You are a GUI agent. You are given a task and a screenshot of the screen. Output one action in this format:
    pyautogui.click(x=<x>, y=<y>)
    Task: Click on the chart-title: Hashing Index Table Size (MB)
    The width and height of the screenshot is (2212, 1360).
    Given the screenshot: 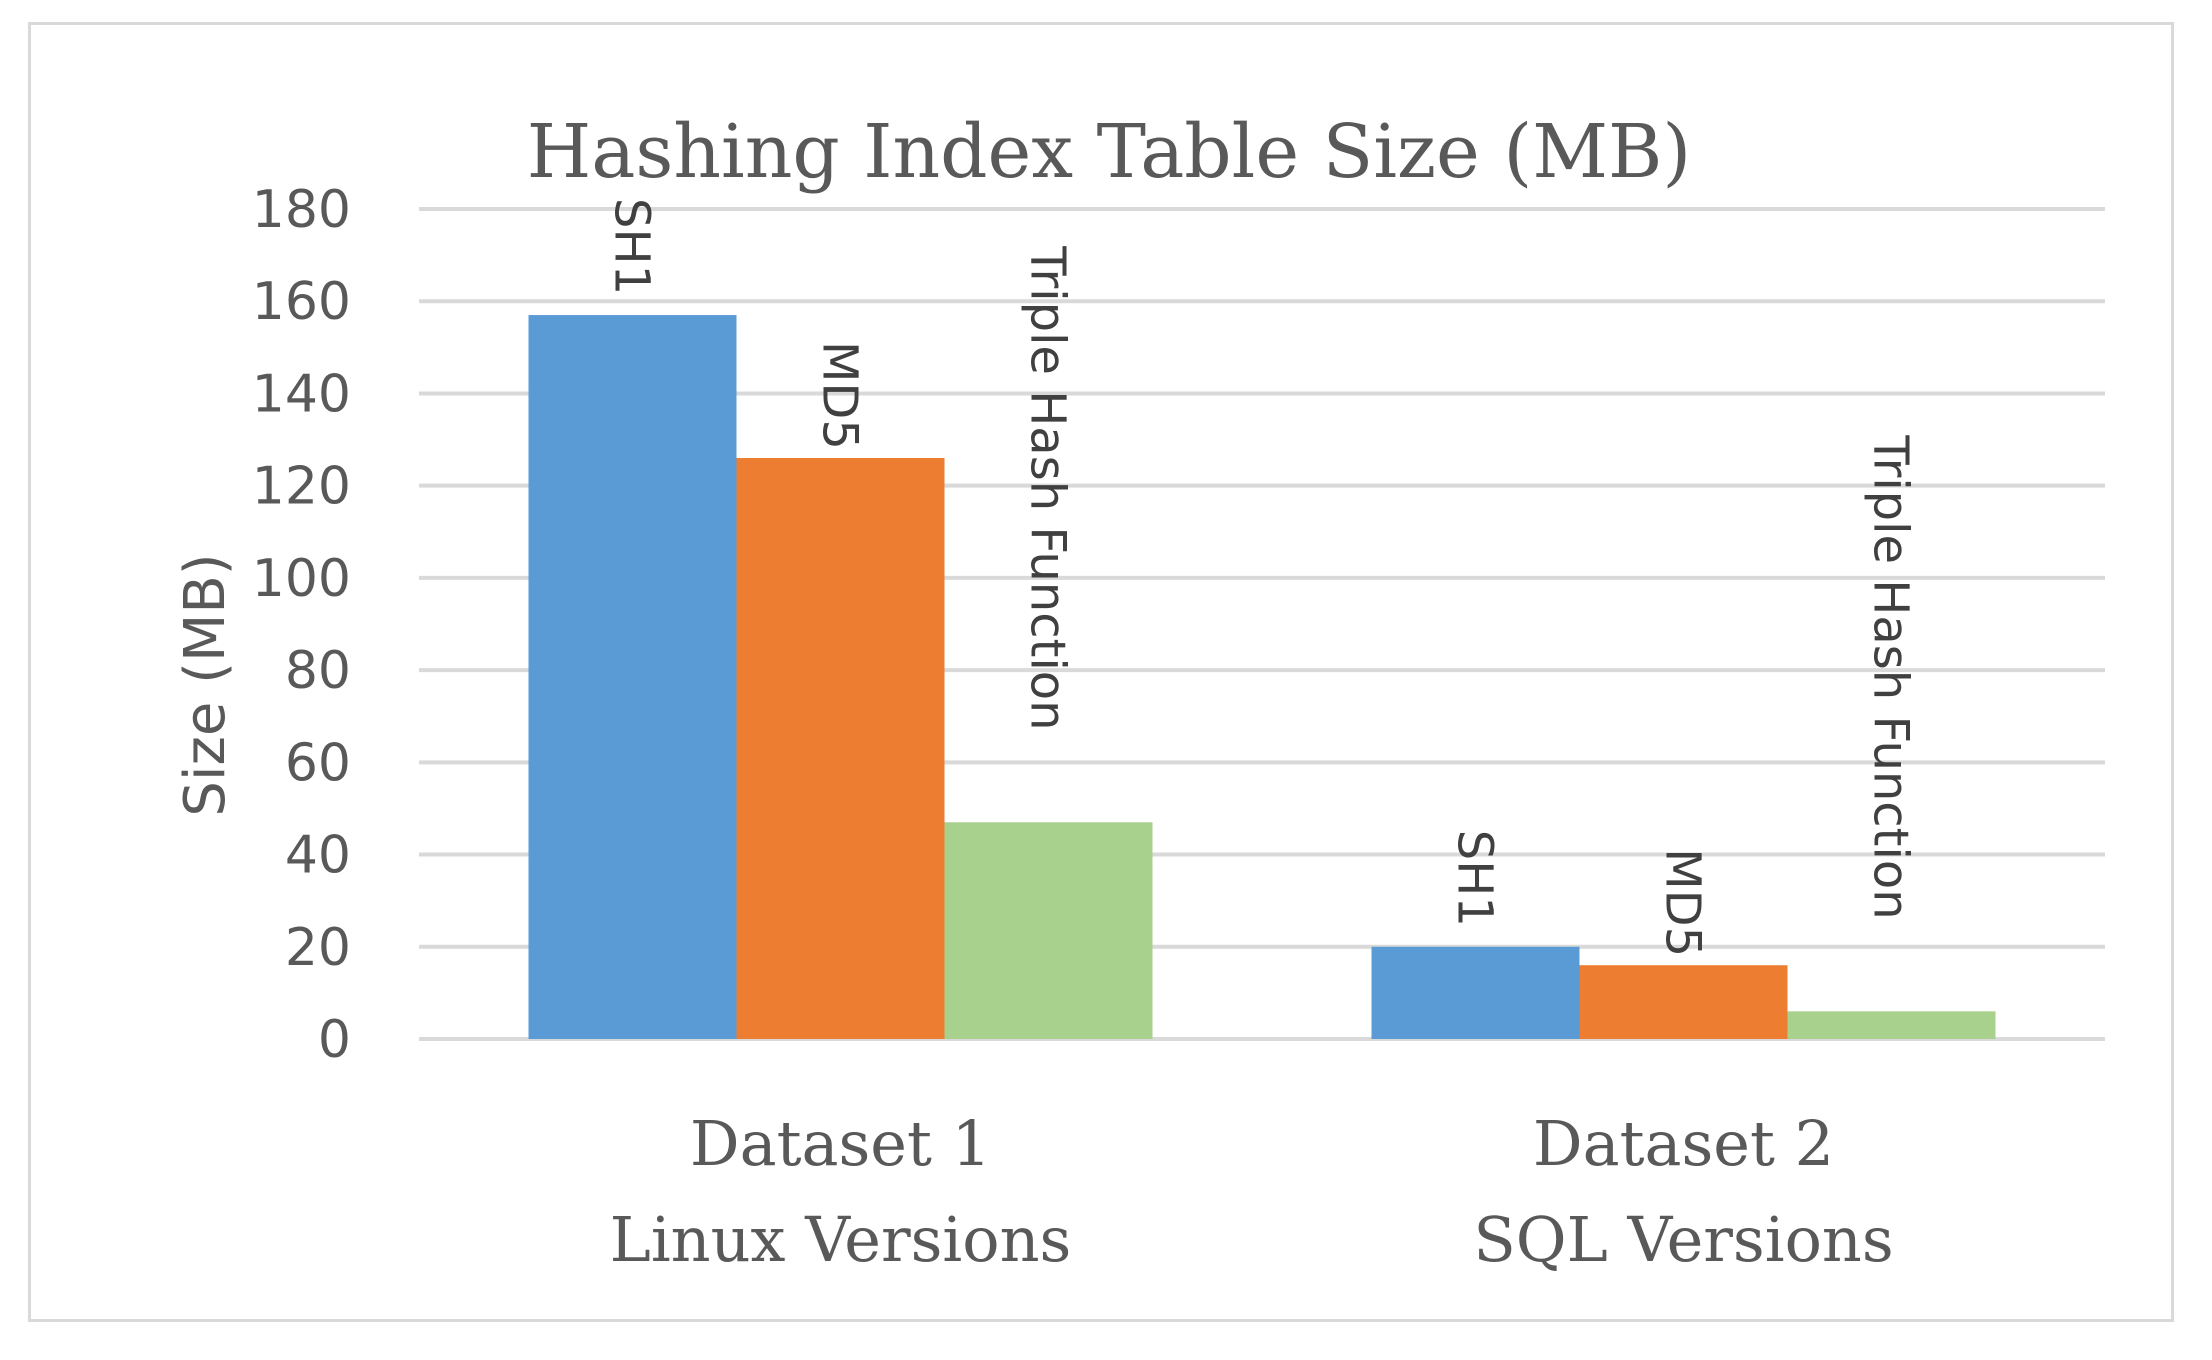 What is the action you would take?
    pyautogui.click(x=1109, y=152)
    